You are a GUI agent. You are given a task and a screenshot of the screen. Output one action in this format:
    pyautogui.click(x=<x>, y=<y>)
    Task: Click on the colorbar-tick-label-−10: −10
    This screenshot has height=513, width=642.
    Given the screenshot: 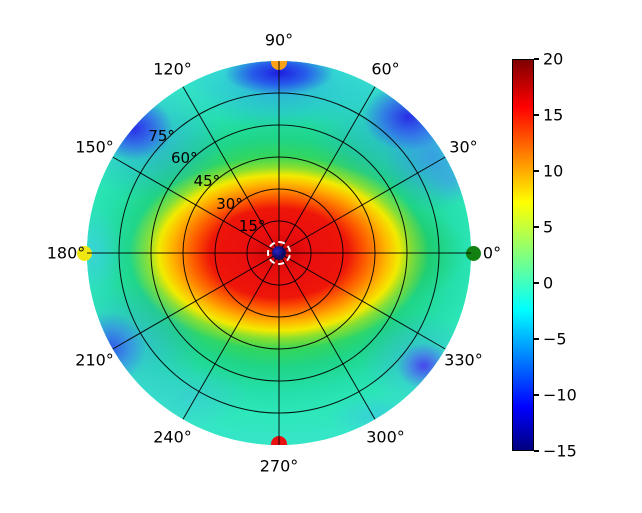 What is the action you would take?
    pyautogui.click(x=560, y=395)
    